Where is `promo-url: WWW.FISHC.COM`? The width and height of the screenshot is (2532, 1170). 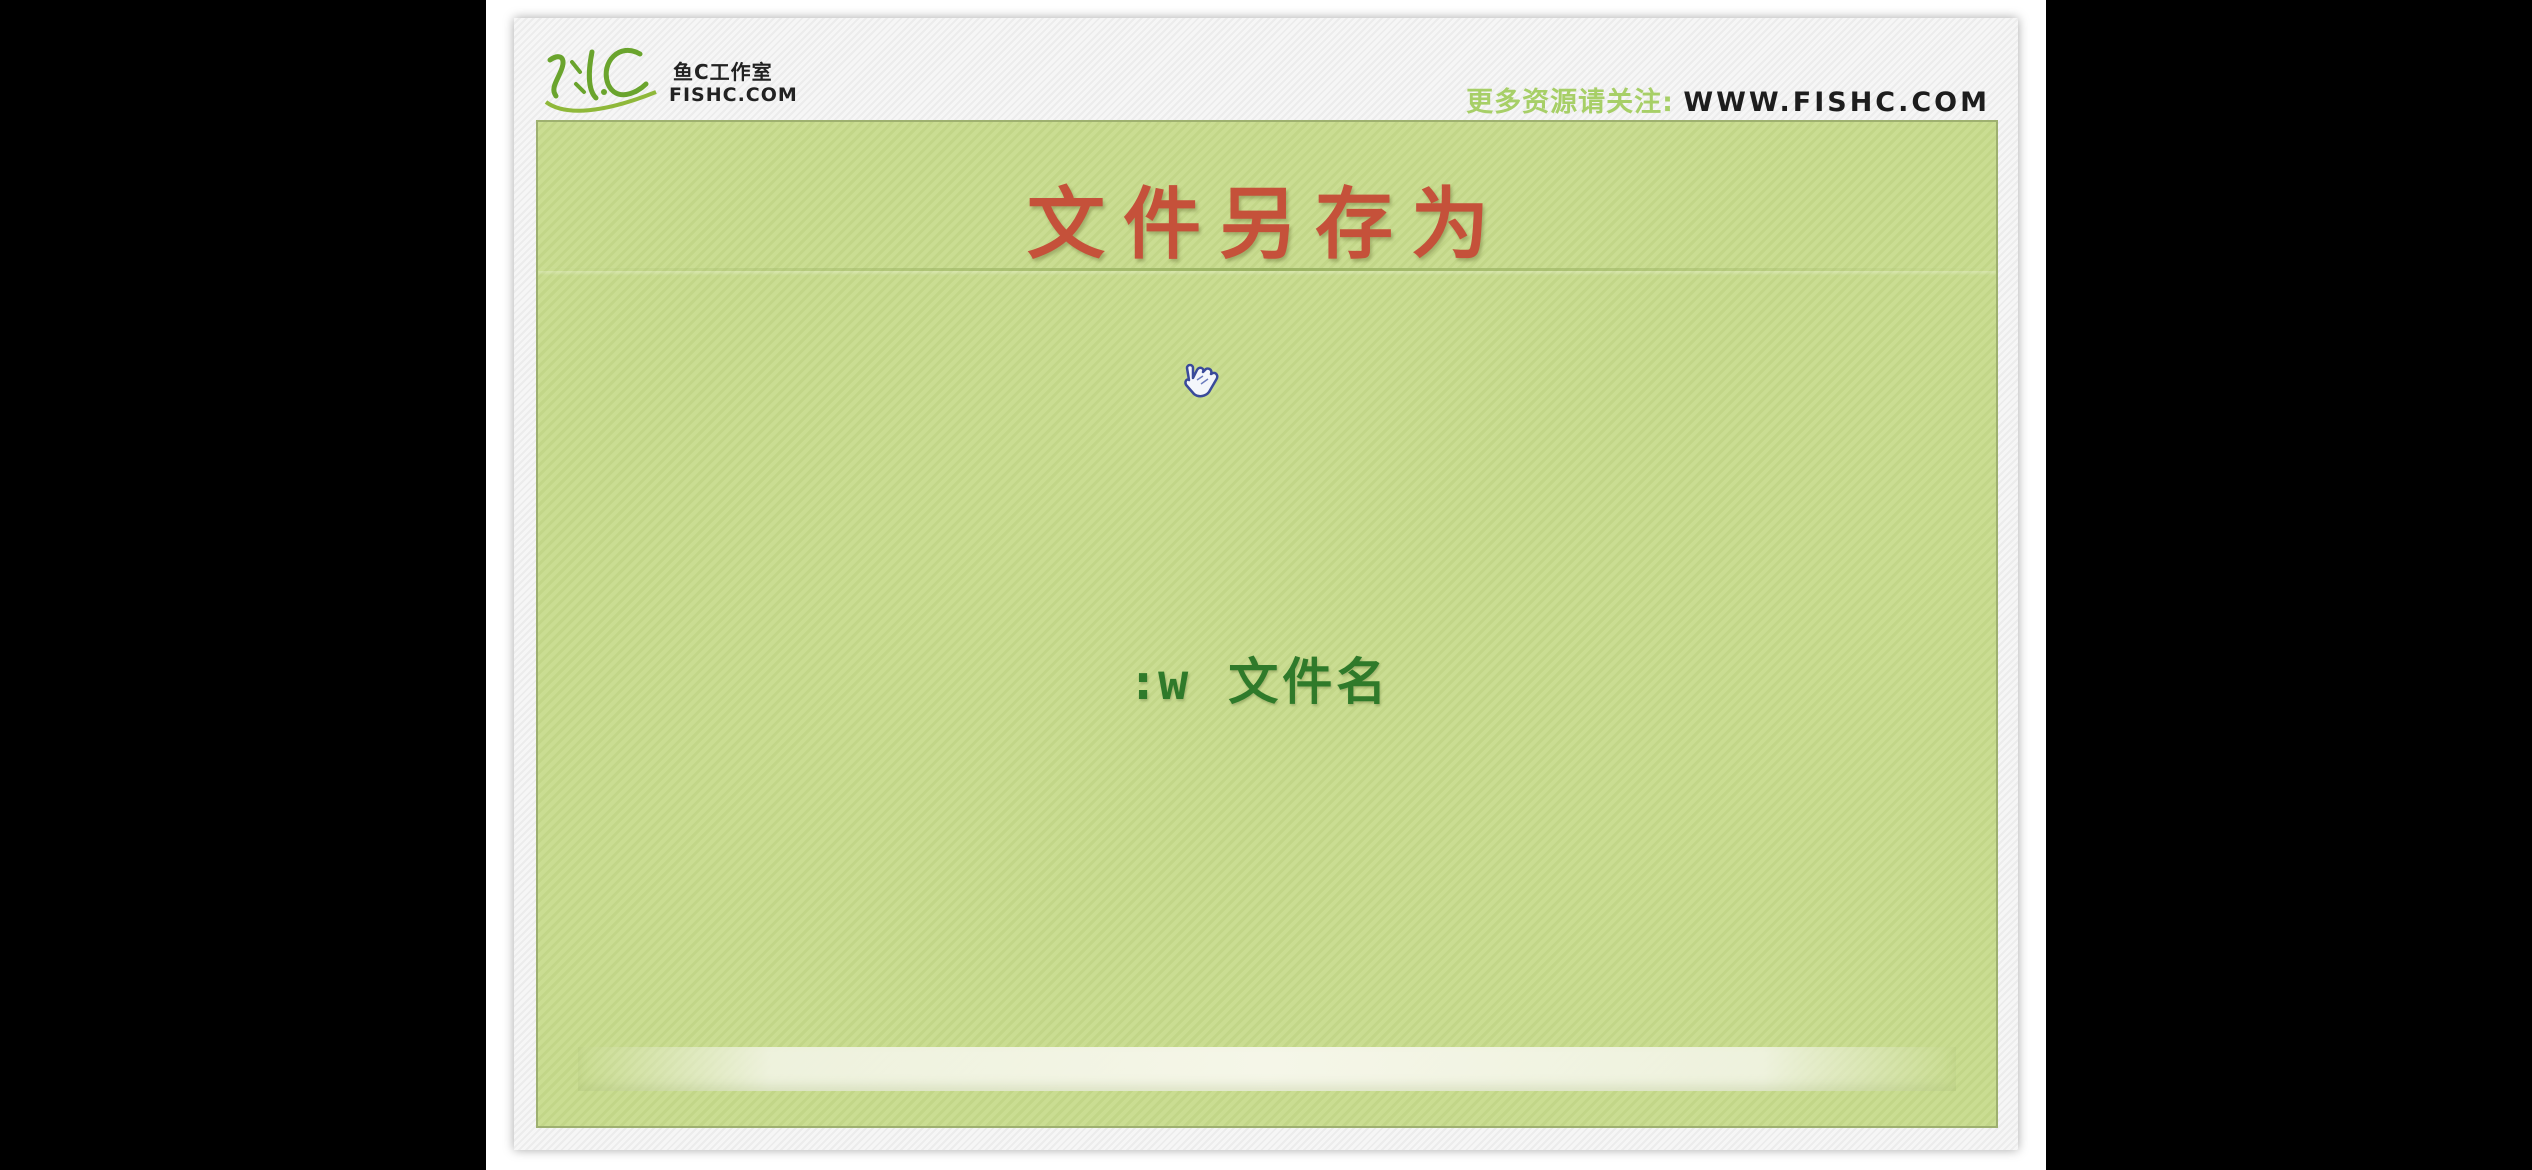
promo-url: WWW.FISHC.COM is located at coordinates (1836, 102).